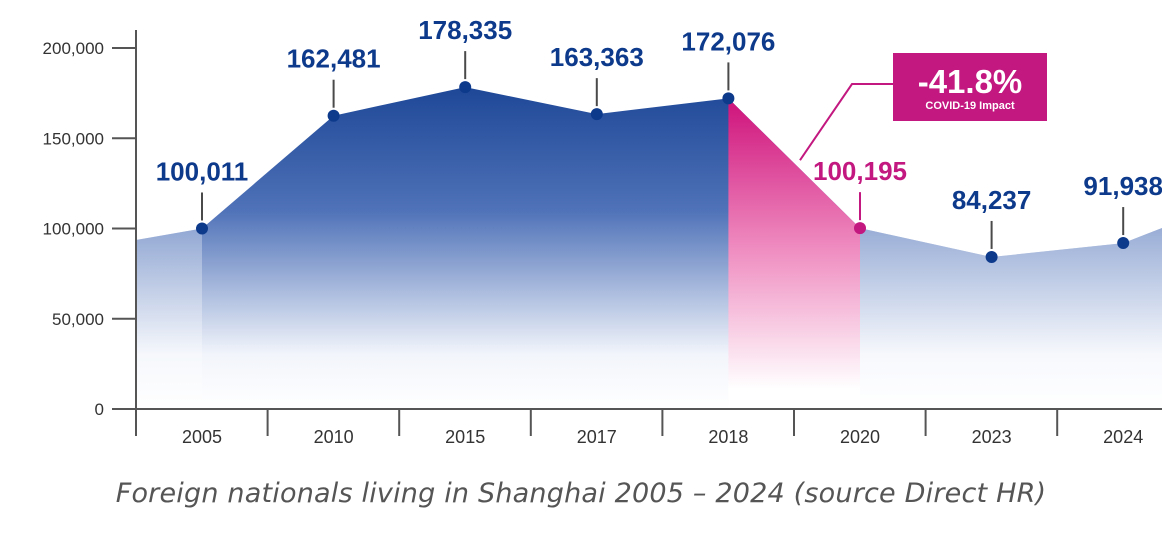 This screenshot has height=554, width=1162. I want to click on callout-text: COVID-19 Impact, so click(970, 106).